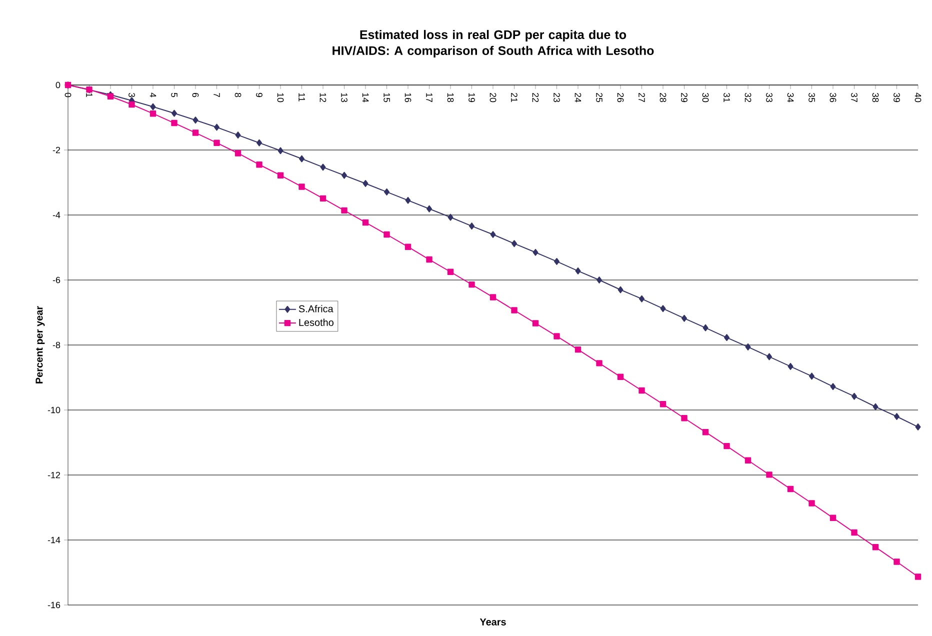 Image resolution: width=932 pixels, height=636 pixels. What do you see at coordinates (54, 475) in the screenshot?
I see `y-tick-label: -12` at bounding box center [54, 475].